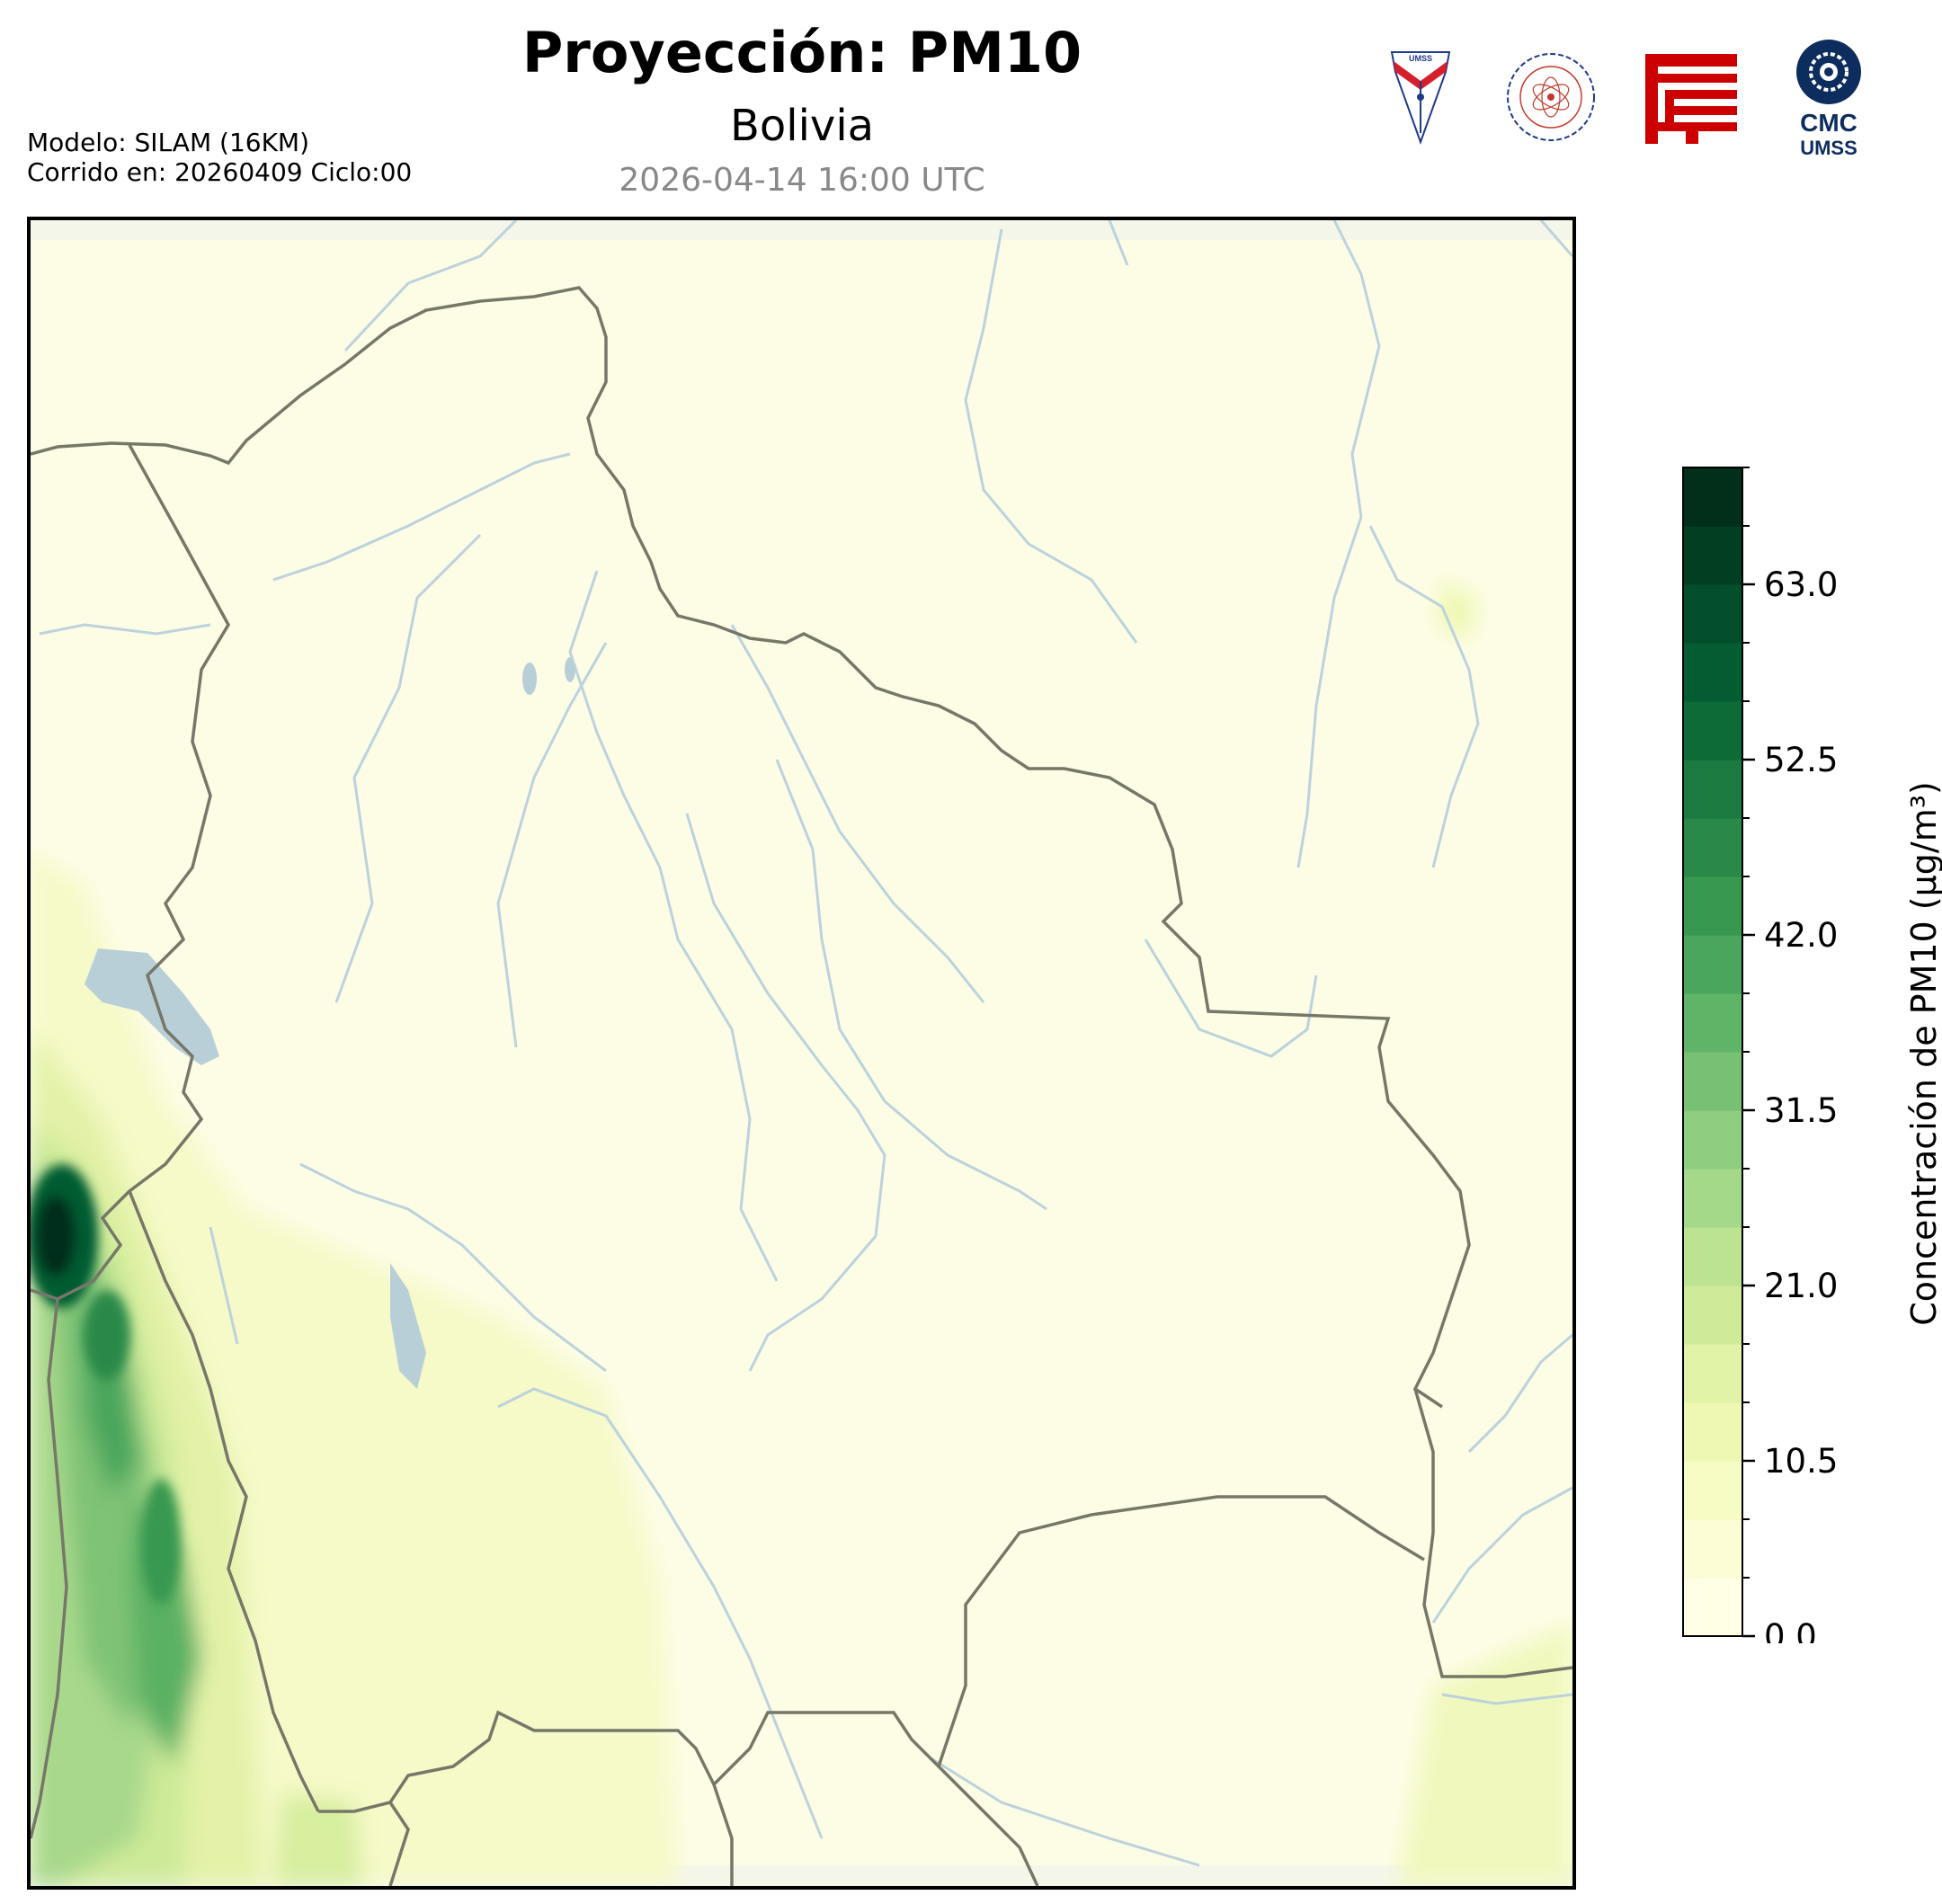 This screenshot has width=1942, height=1904. Describe the element at coordinates (801, 52) in the screenshot. I see `map-title: Proyección: PM10` at that location.